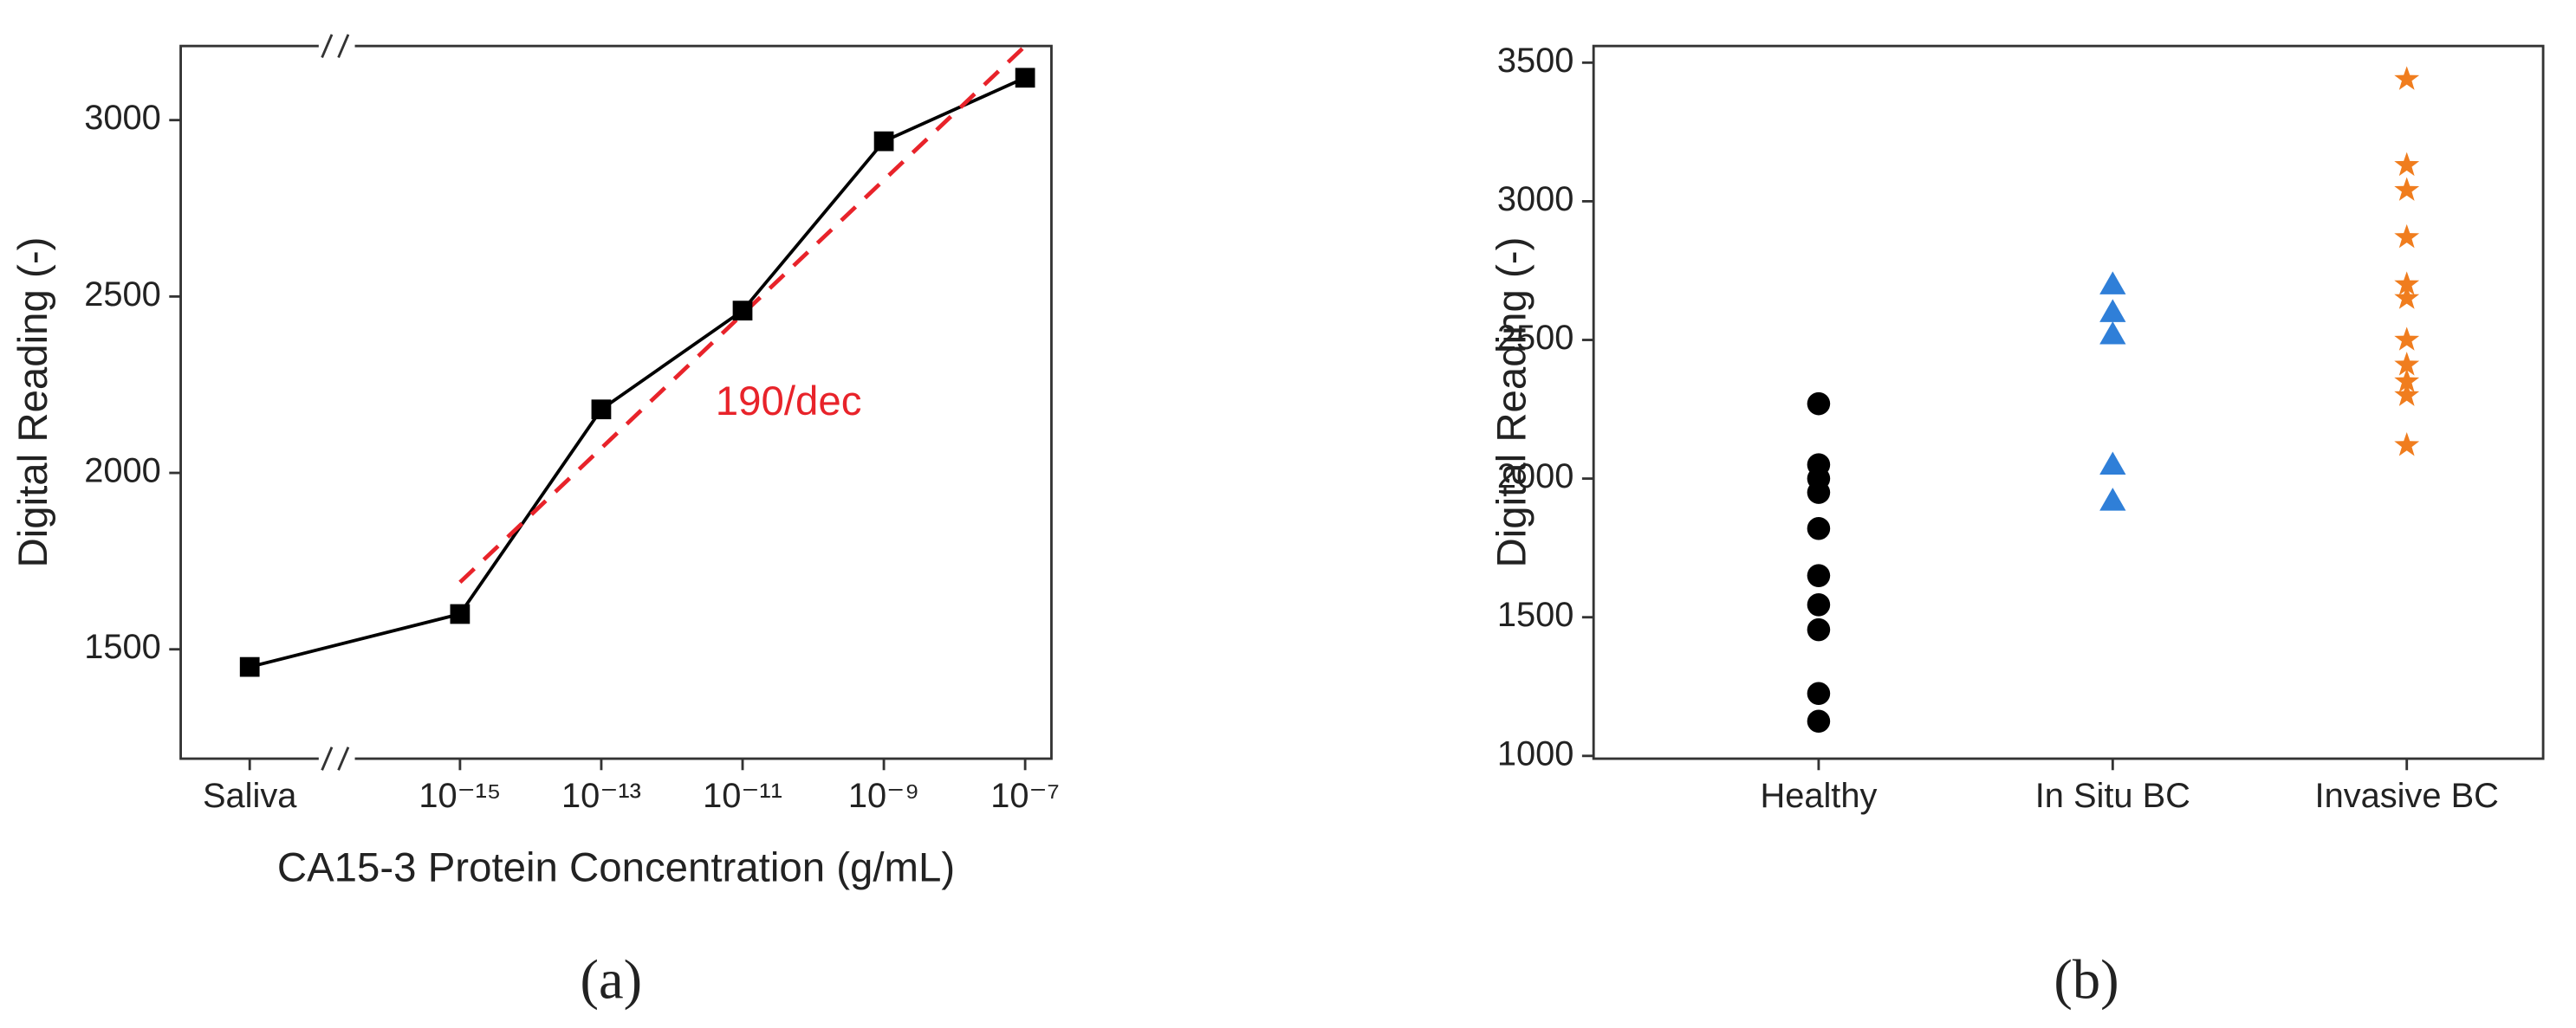 The height and width of the screenshot is (1028, 2576). Describe the element at coordinates (1818, 796) in the screenshot. I see `x-tick-label: Healthy` at that location.